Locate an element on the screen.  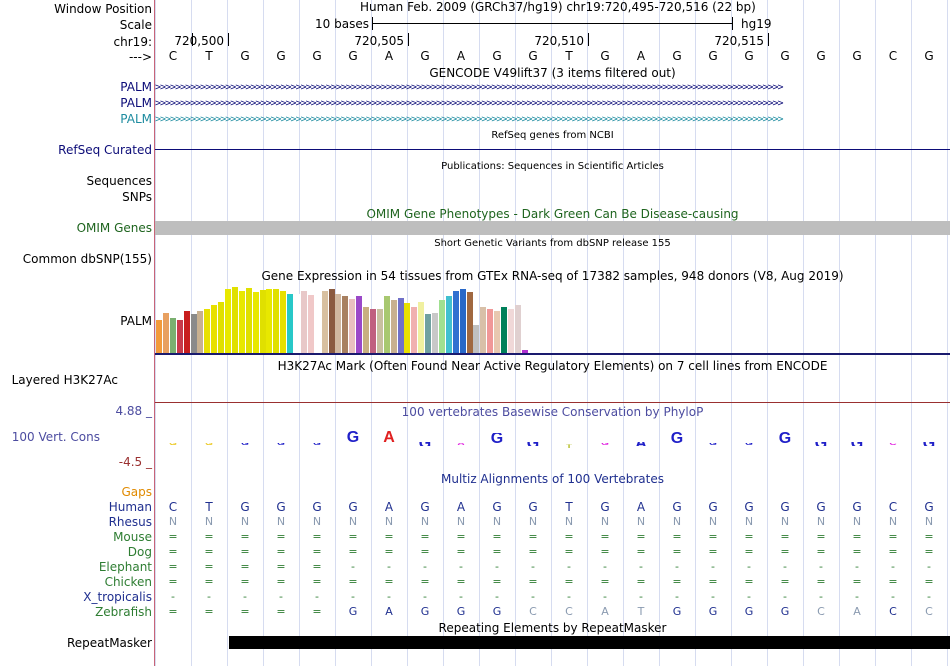
snps-label: SNPs is located at coordinates (137, 197).